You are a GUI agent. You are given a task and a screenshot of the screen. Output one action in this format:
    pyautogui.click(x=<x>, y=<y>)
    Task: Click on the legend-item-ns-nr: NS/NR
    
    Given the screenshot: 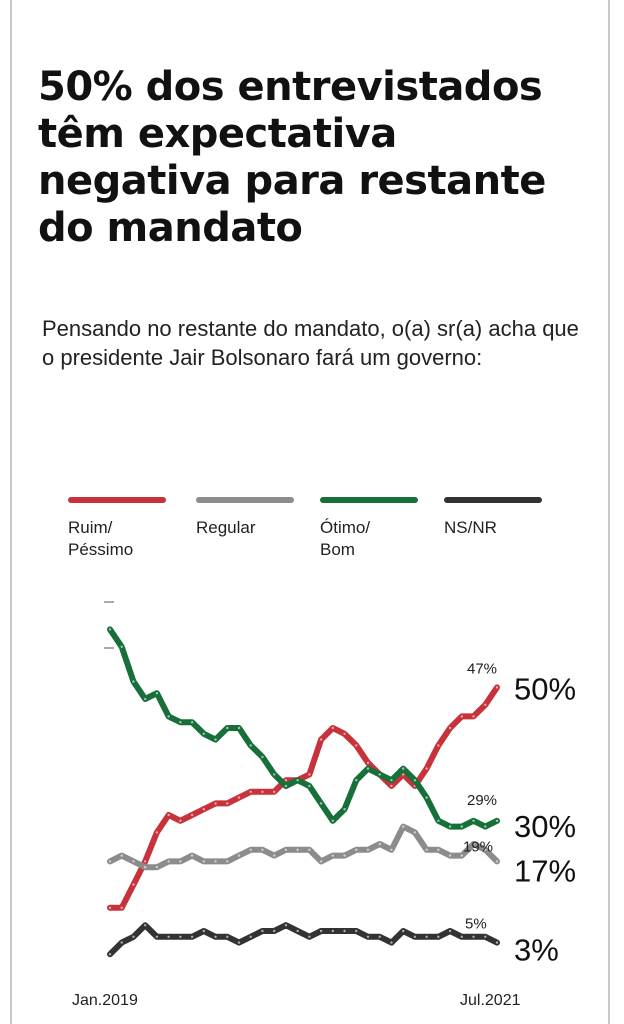 What is the action you would take?
    pyautogui.click(x=499, y=518)
    